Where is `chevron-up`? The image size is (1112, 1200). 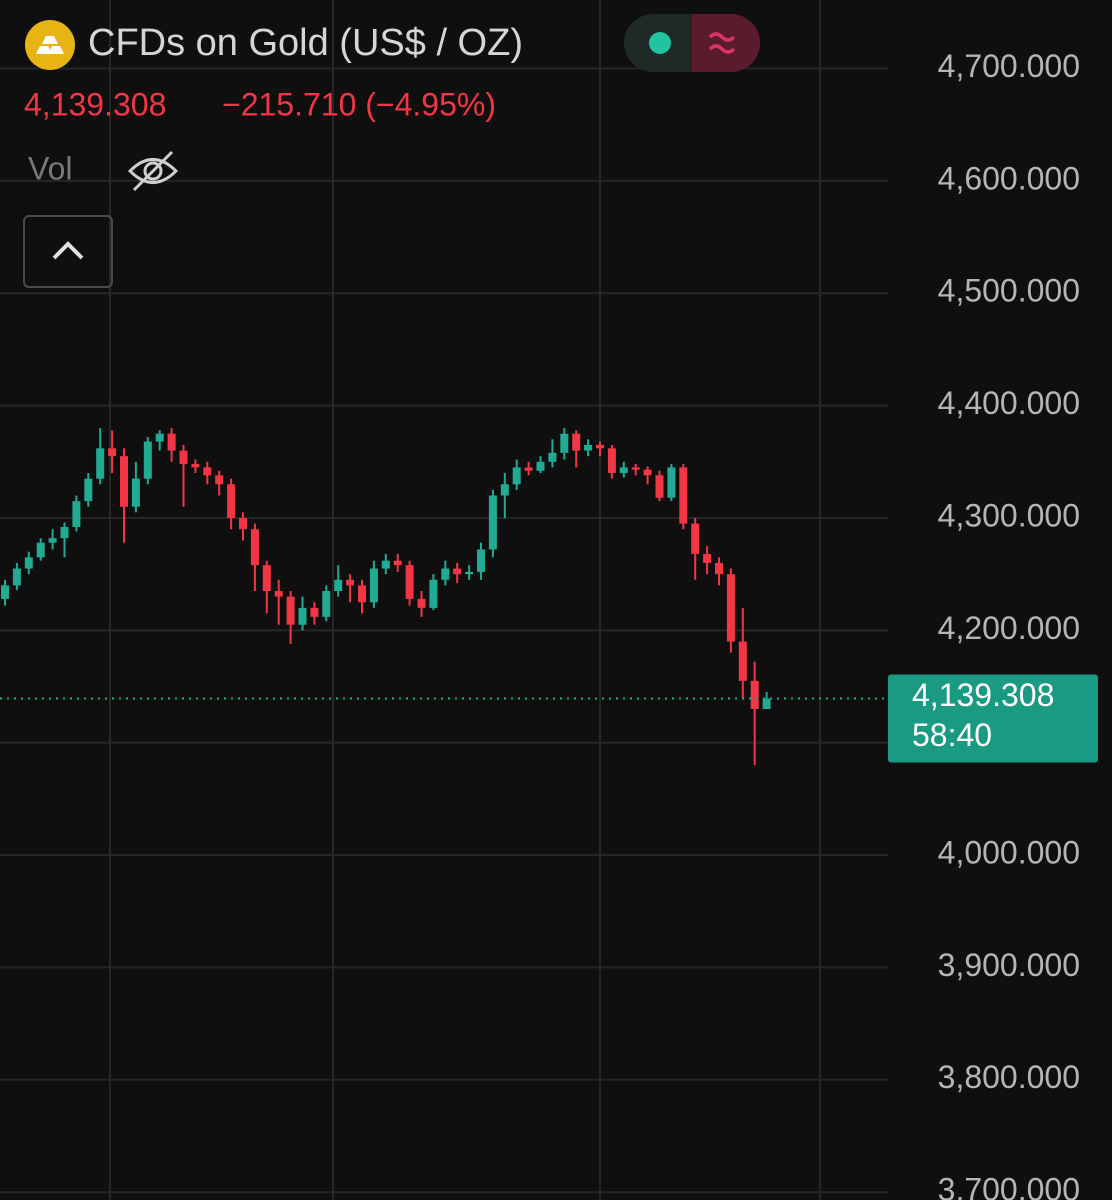 chevron-up is located at coordinates (68, 250).